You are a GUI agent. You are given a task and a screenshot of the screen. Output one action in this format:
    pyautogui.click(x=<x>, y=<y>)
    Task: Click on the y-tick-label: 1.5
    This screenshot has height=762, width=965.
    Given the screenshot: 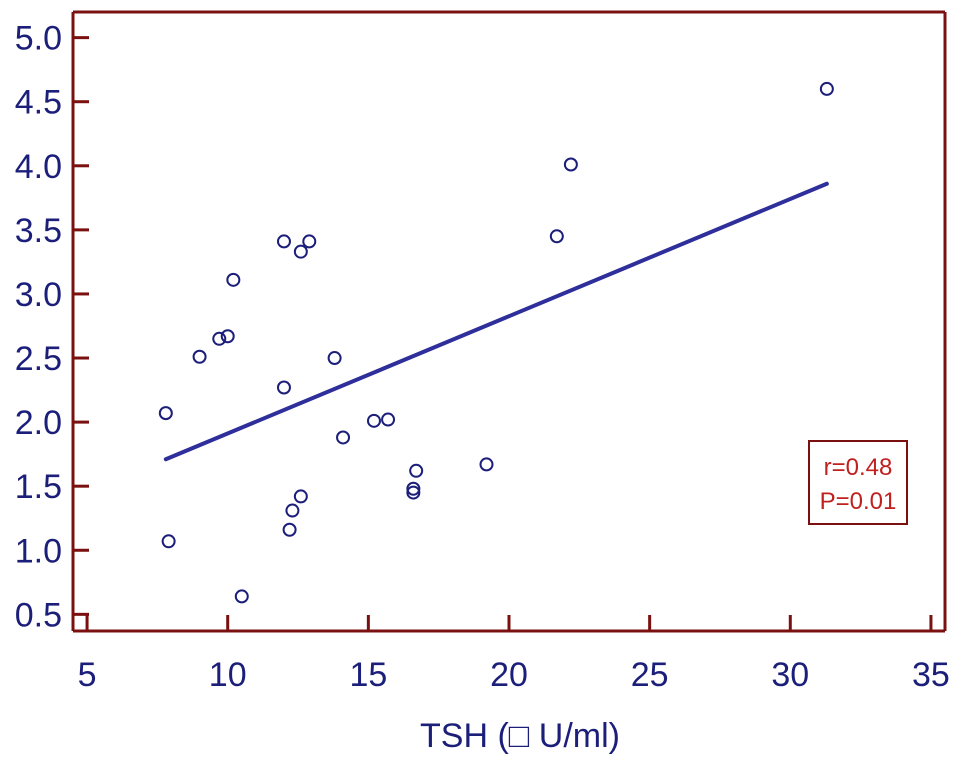 What is the action you would take?
    pyautogui.click(x=38, y=487)
    